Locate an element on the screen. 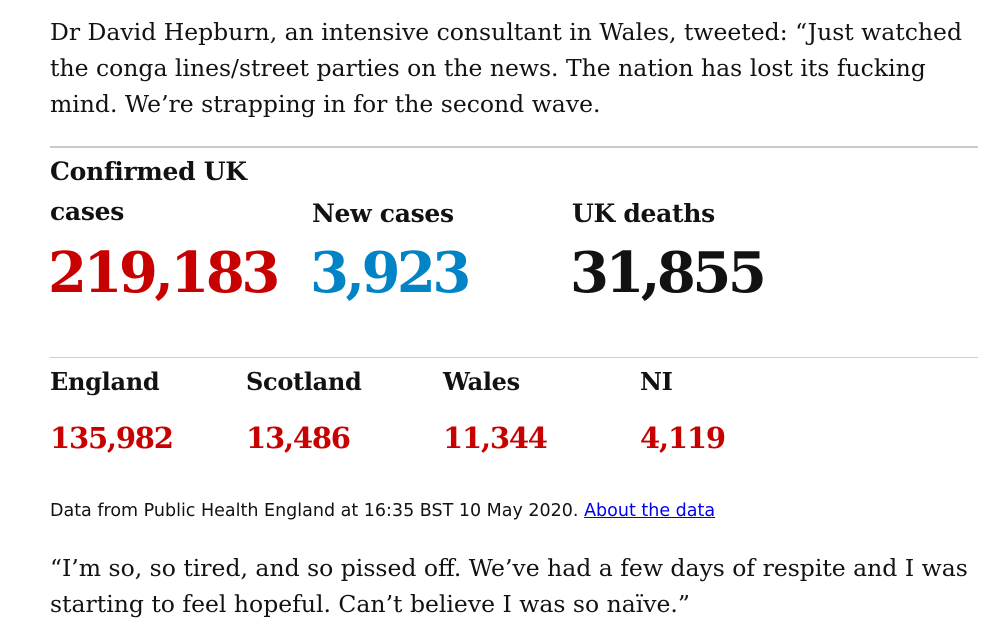  uk-deaths-label: UK deaths is located at coordinates (643, 213).